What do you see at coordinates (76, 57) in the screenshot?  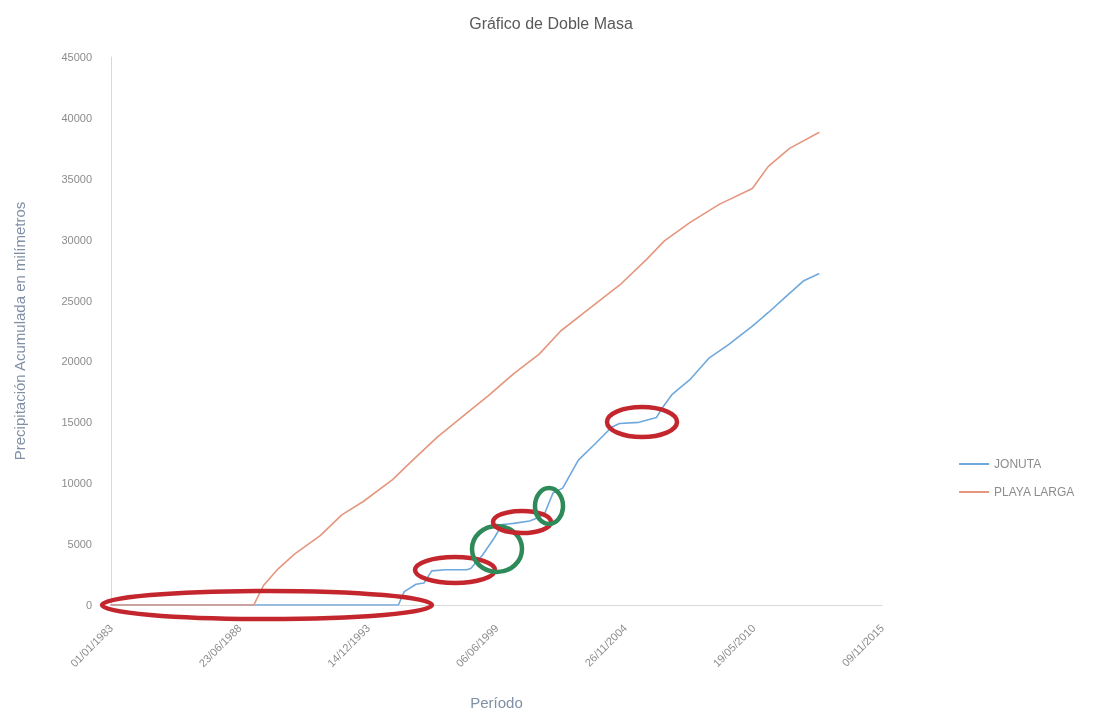 I see `y-tick-label: 45000` at bounding box center [76, 57].